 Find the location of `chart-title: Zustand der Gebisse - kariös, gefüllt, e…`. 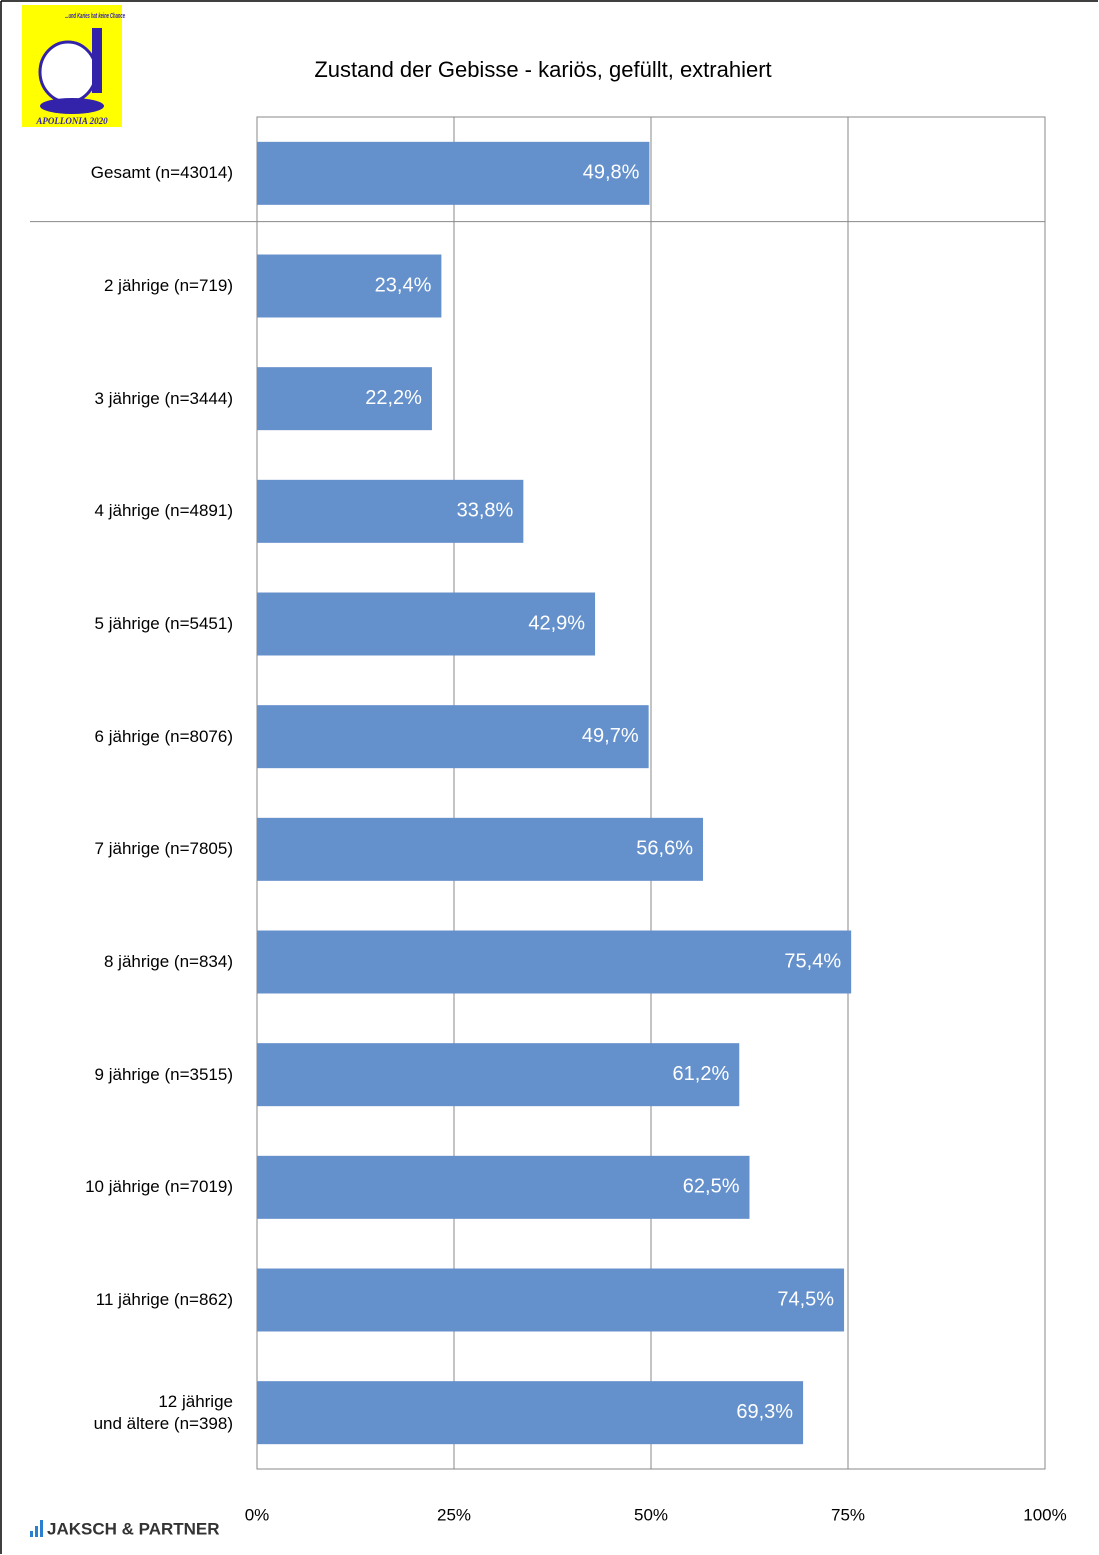

chart-title: Zustand der Gebisse - kariös, gefüllt, e… is located at coordinates (542, 69).